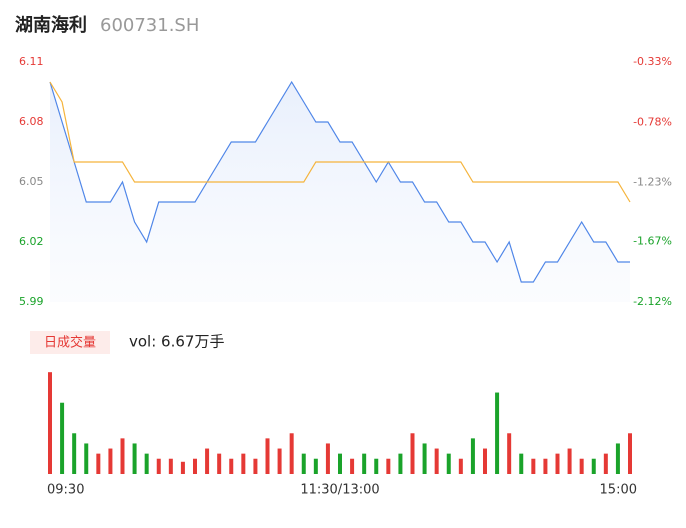  Describe the element at coordinates (652, 182) in the screenshot. I see `y2-tick-label: -1.23%` at that location.